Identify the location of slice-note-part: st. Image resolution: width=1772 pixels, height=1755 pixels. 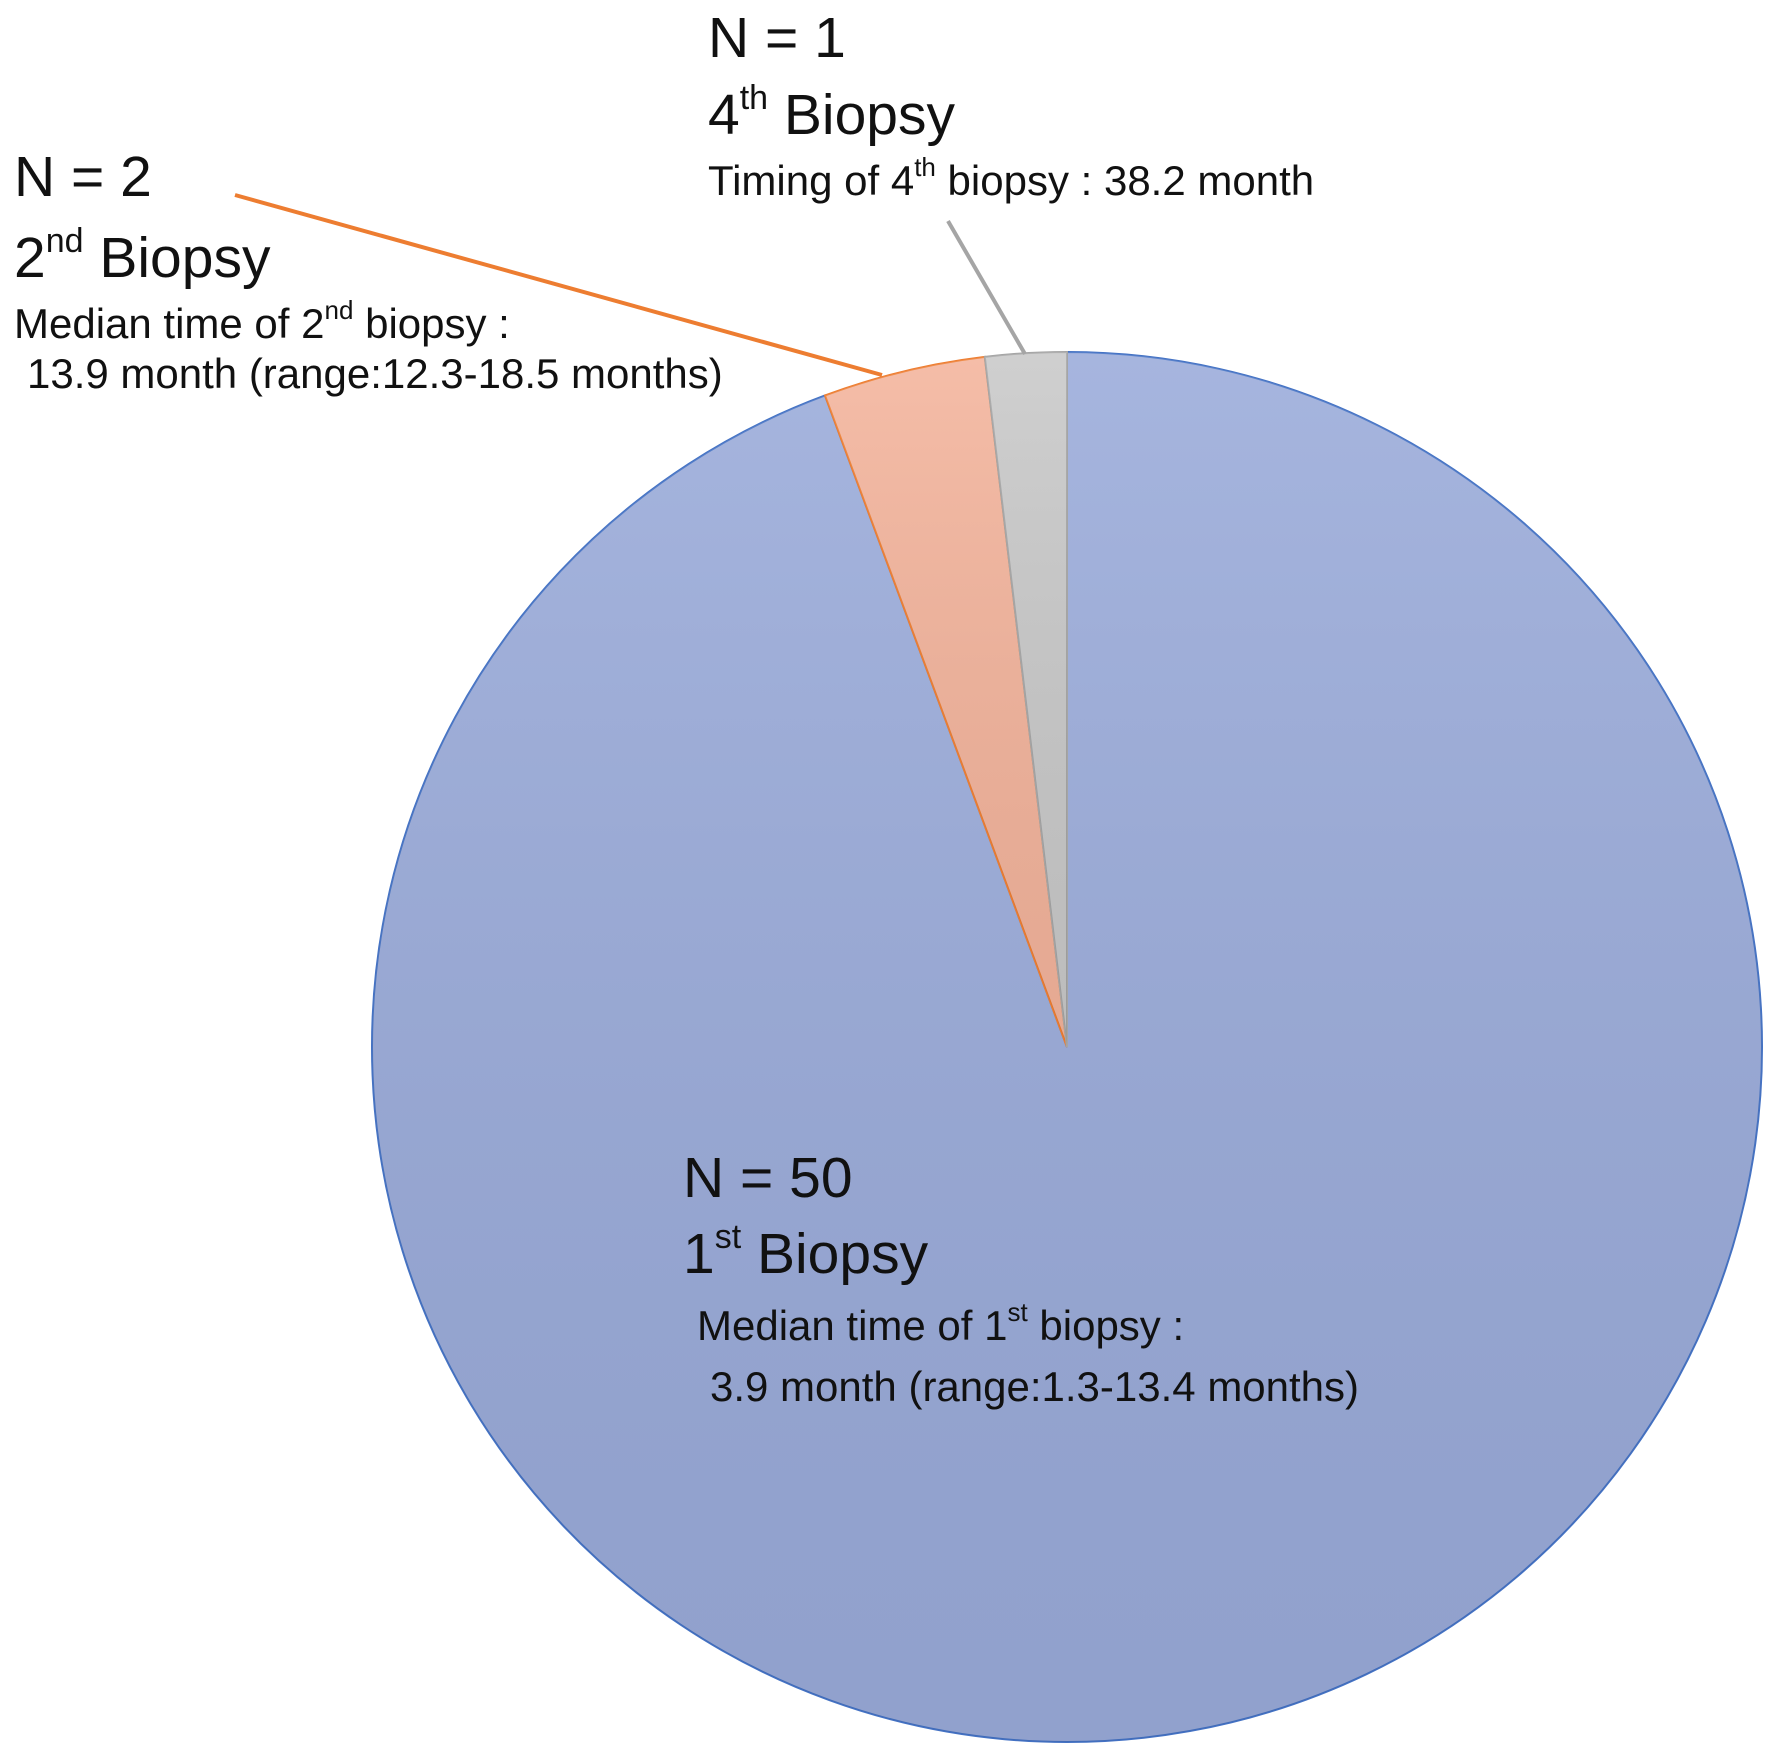
(1018, 1312).